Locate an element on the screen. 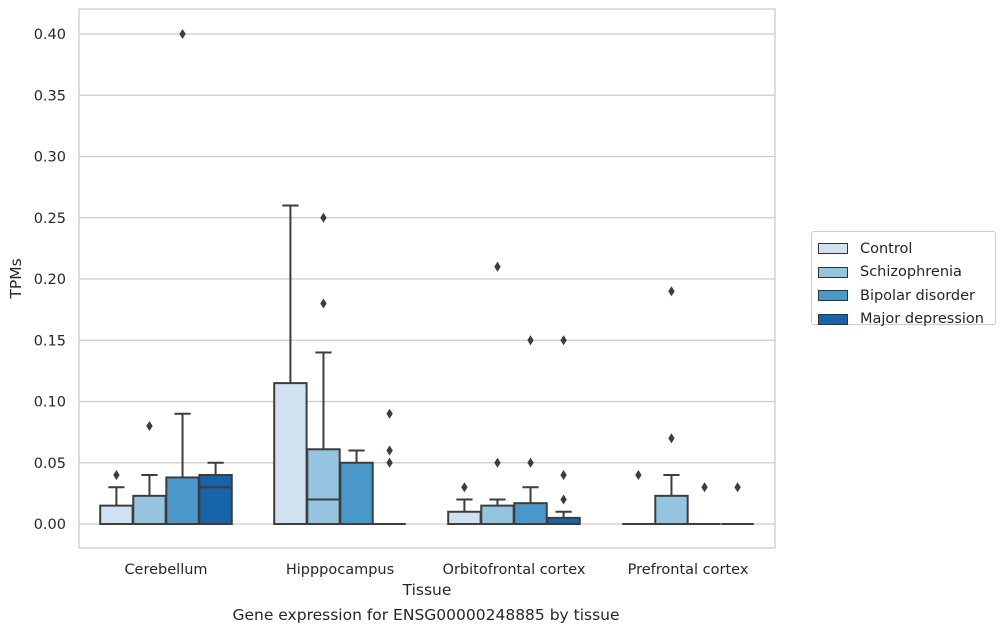 Image resolution: width=1007 pixels, height=634 pixels. legend-item-bipolar-disorder: Bipolar disorder is located at coordinates (906, 296).